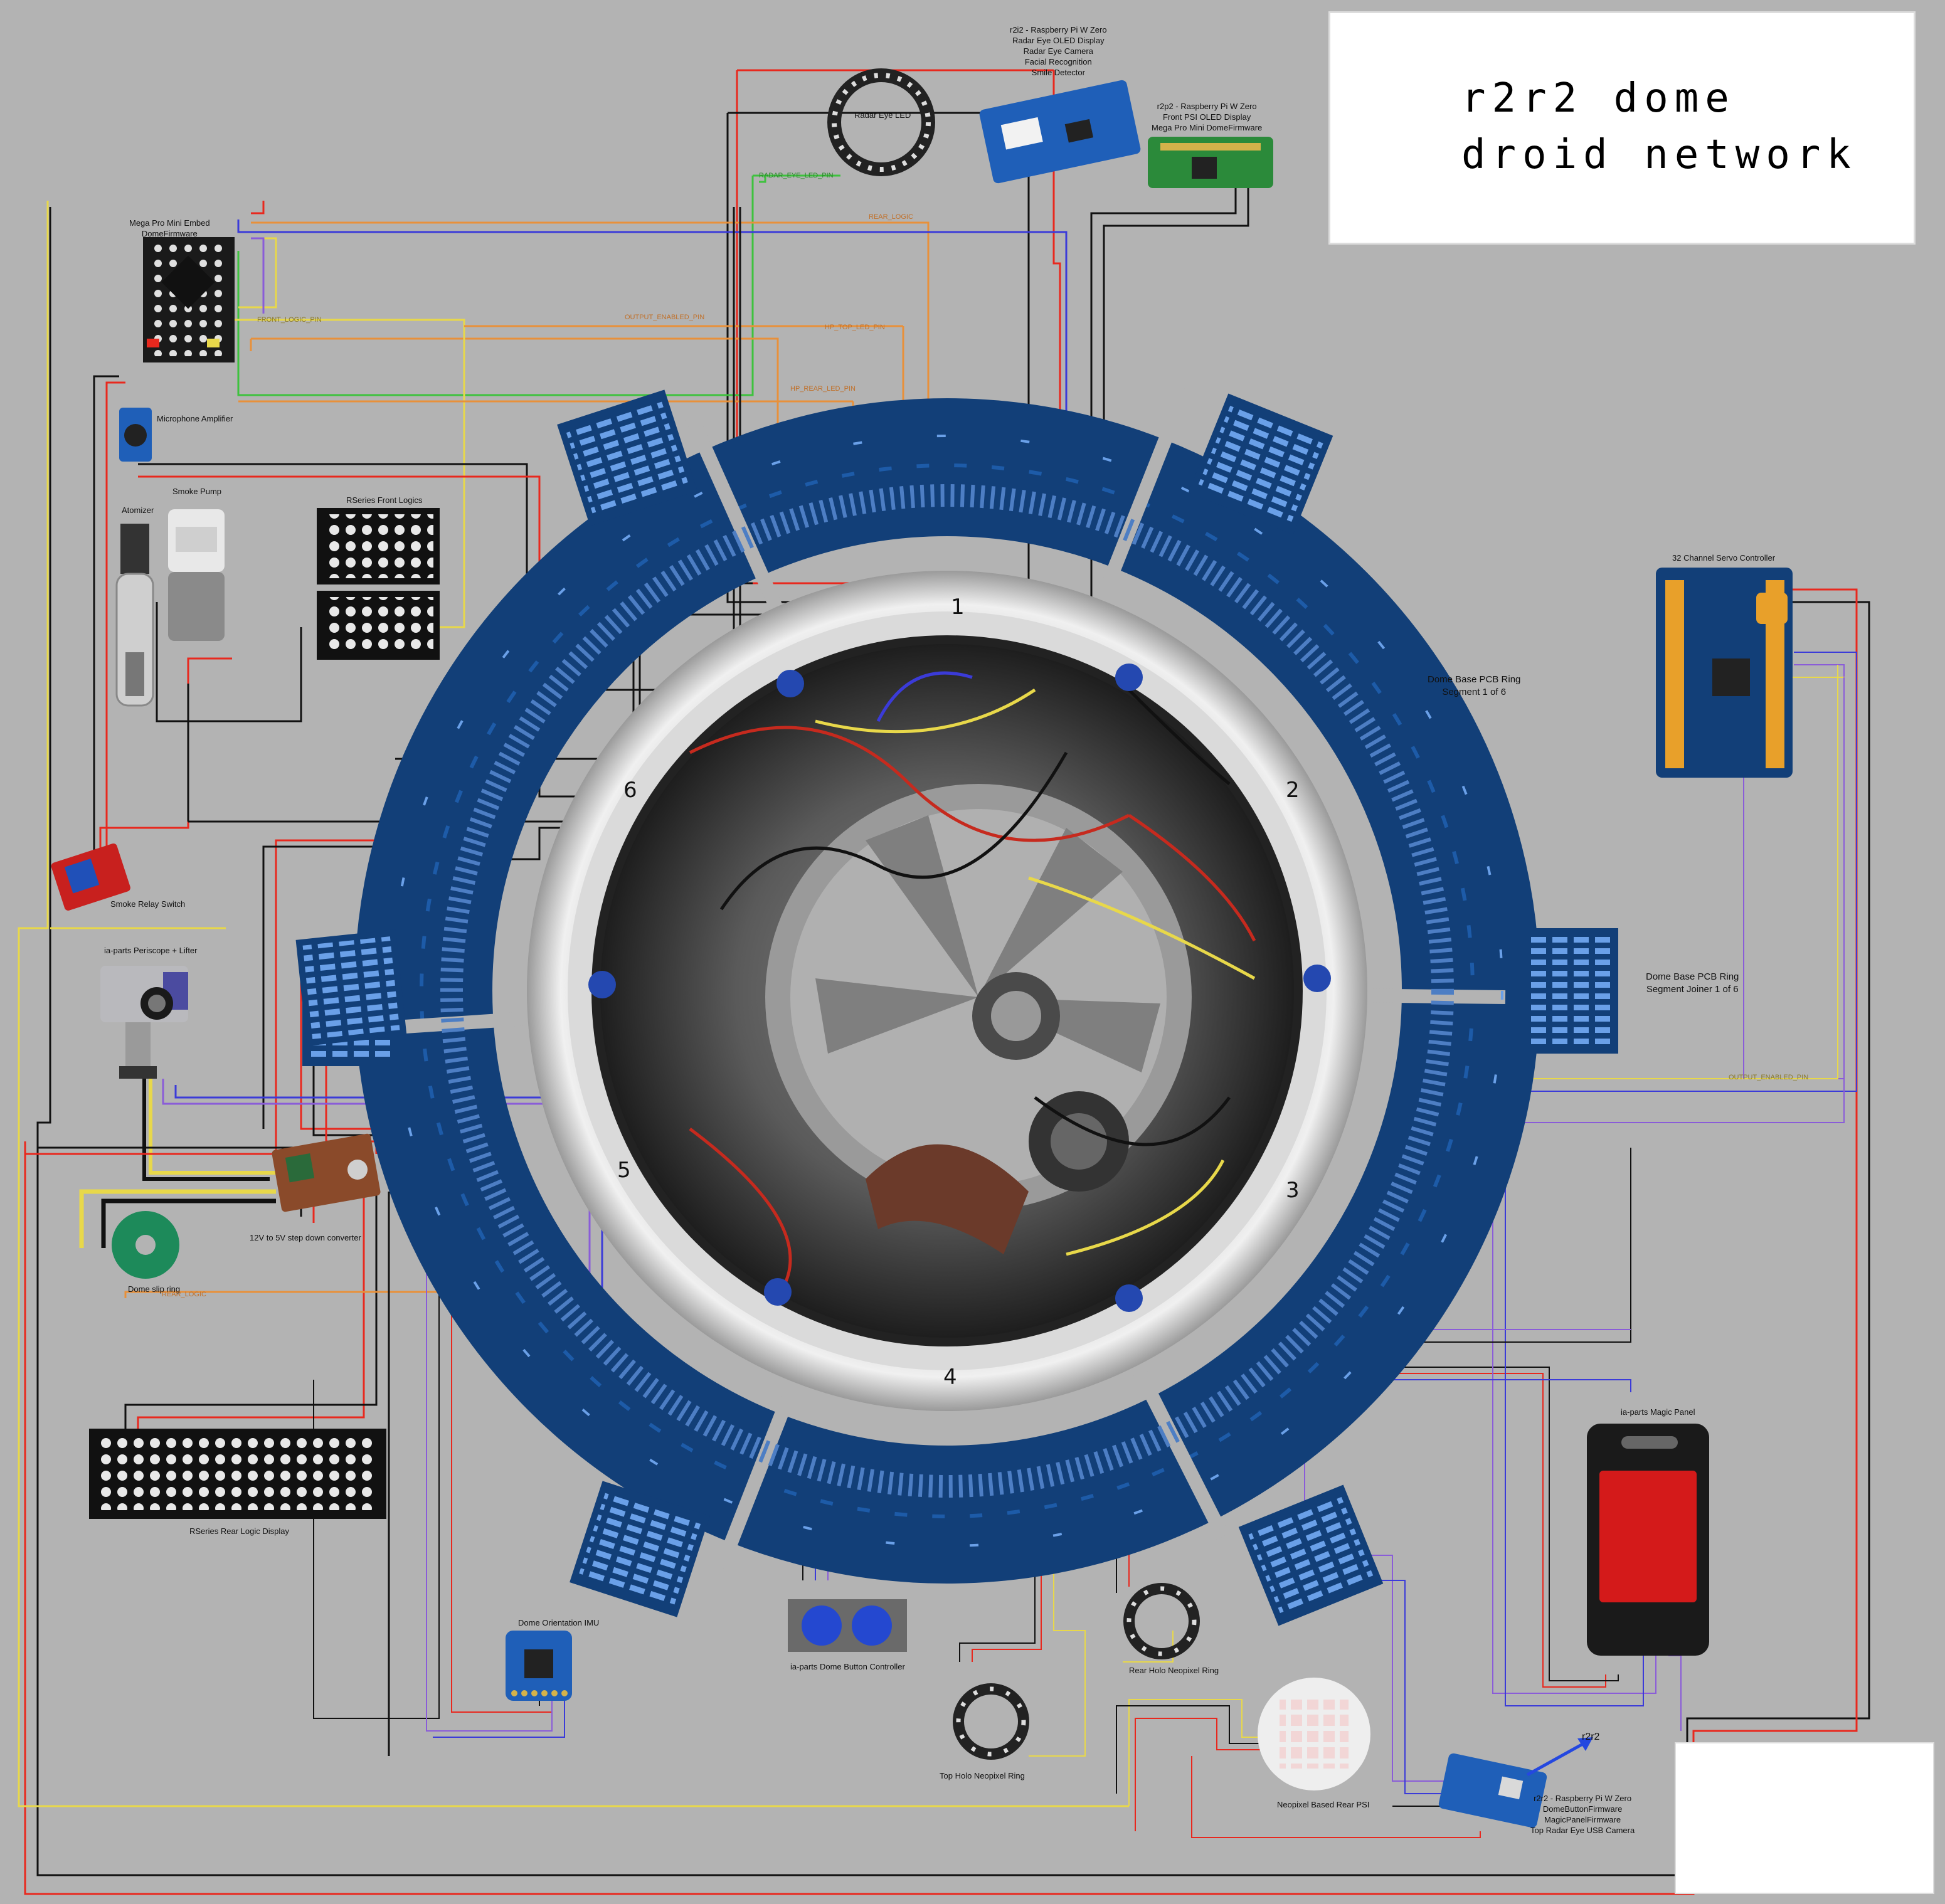  What do you see at coordinates (151, 951) in the screenshot?
I see `label-periscope: ia-parts Periscope + Lifter` at bounding box center [151, 951].